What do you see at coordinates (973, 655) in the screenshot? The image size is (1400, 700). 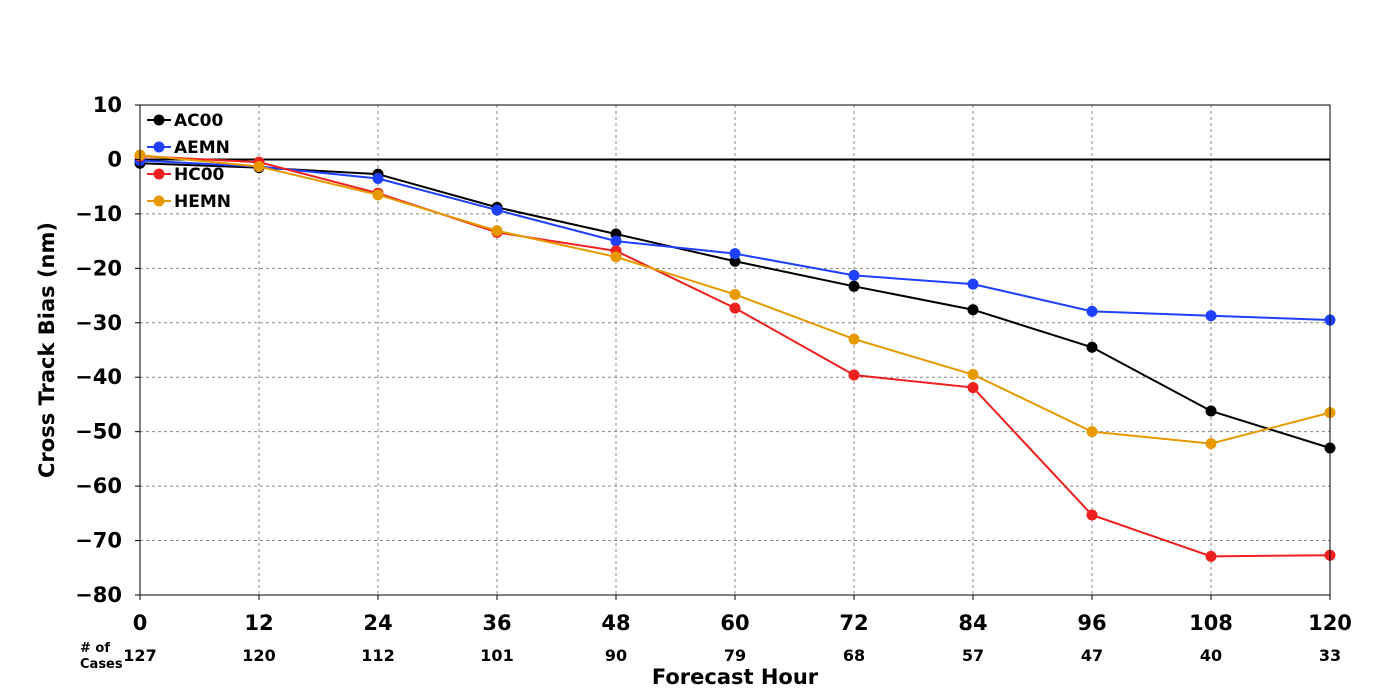 I see `cases-count: 57` at bounding box center [973, 655].